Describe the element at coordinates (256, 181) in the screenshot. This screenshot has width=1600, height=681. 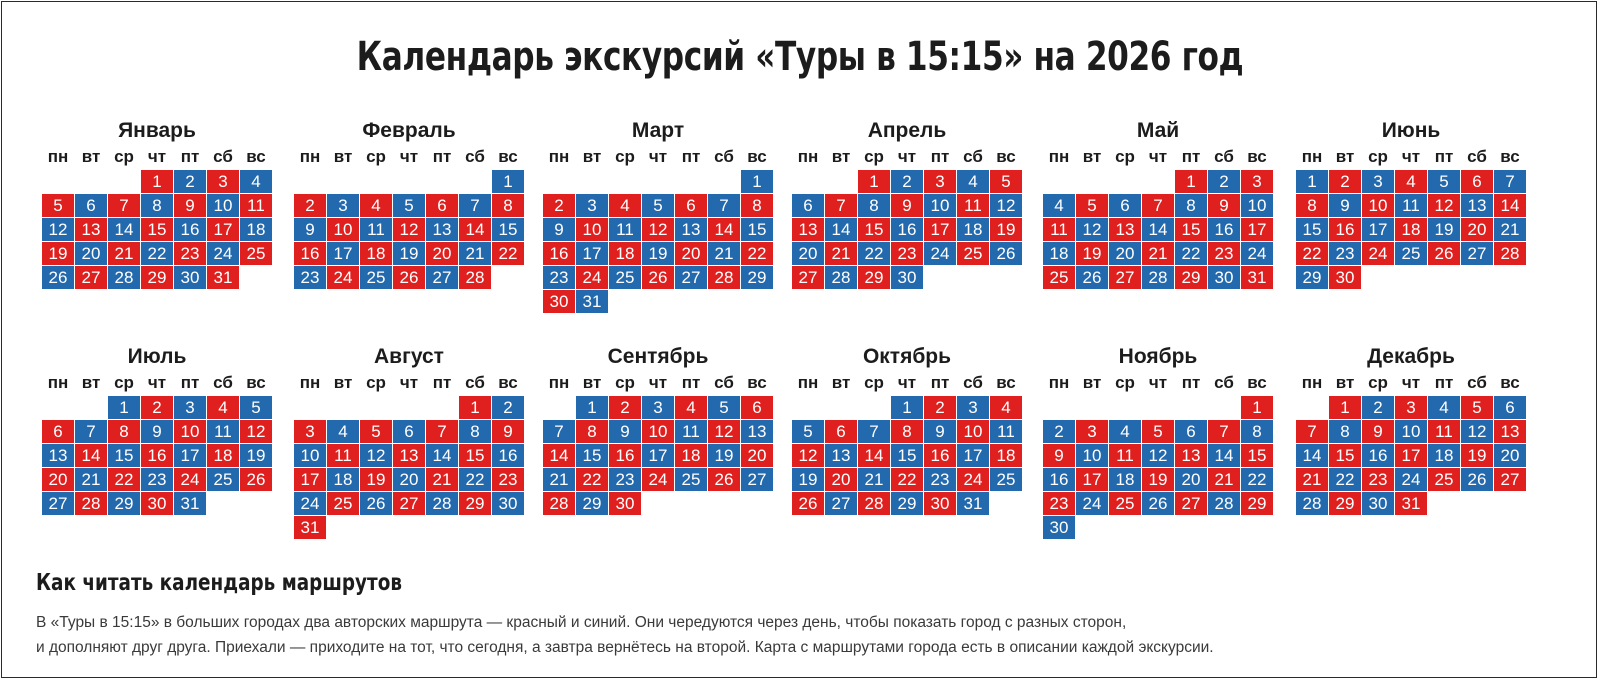
I see `day-cell-blue: 4` at that location.